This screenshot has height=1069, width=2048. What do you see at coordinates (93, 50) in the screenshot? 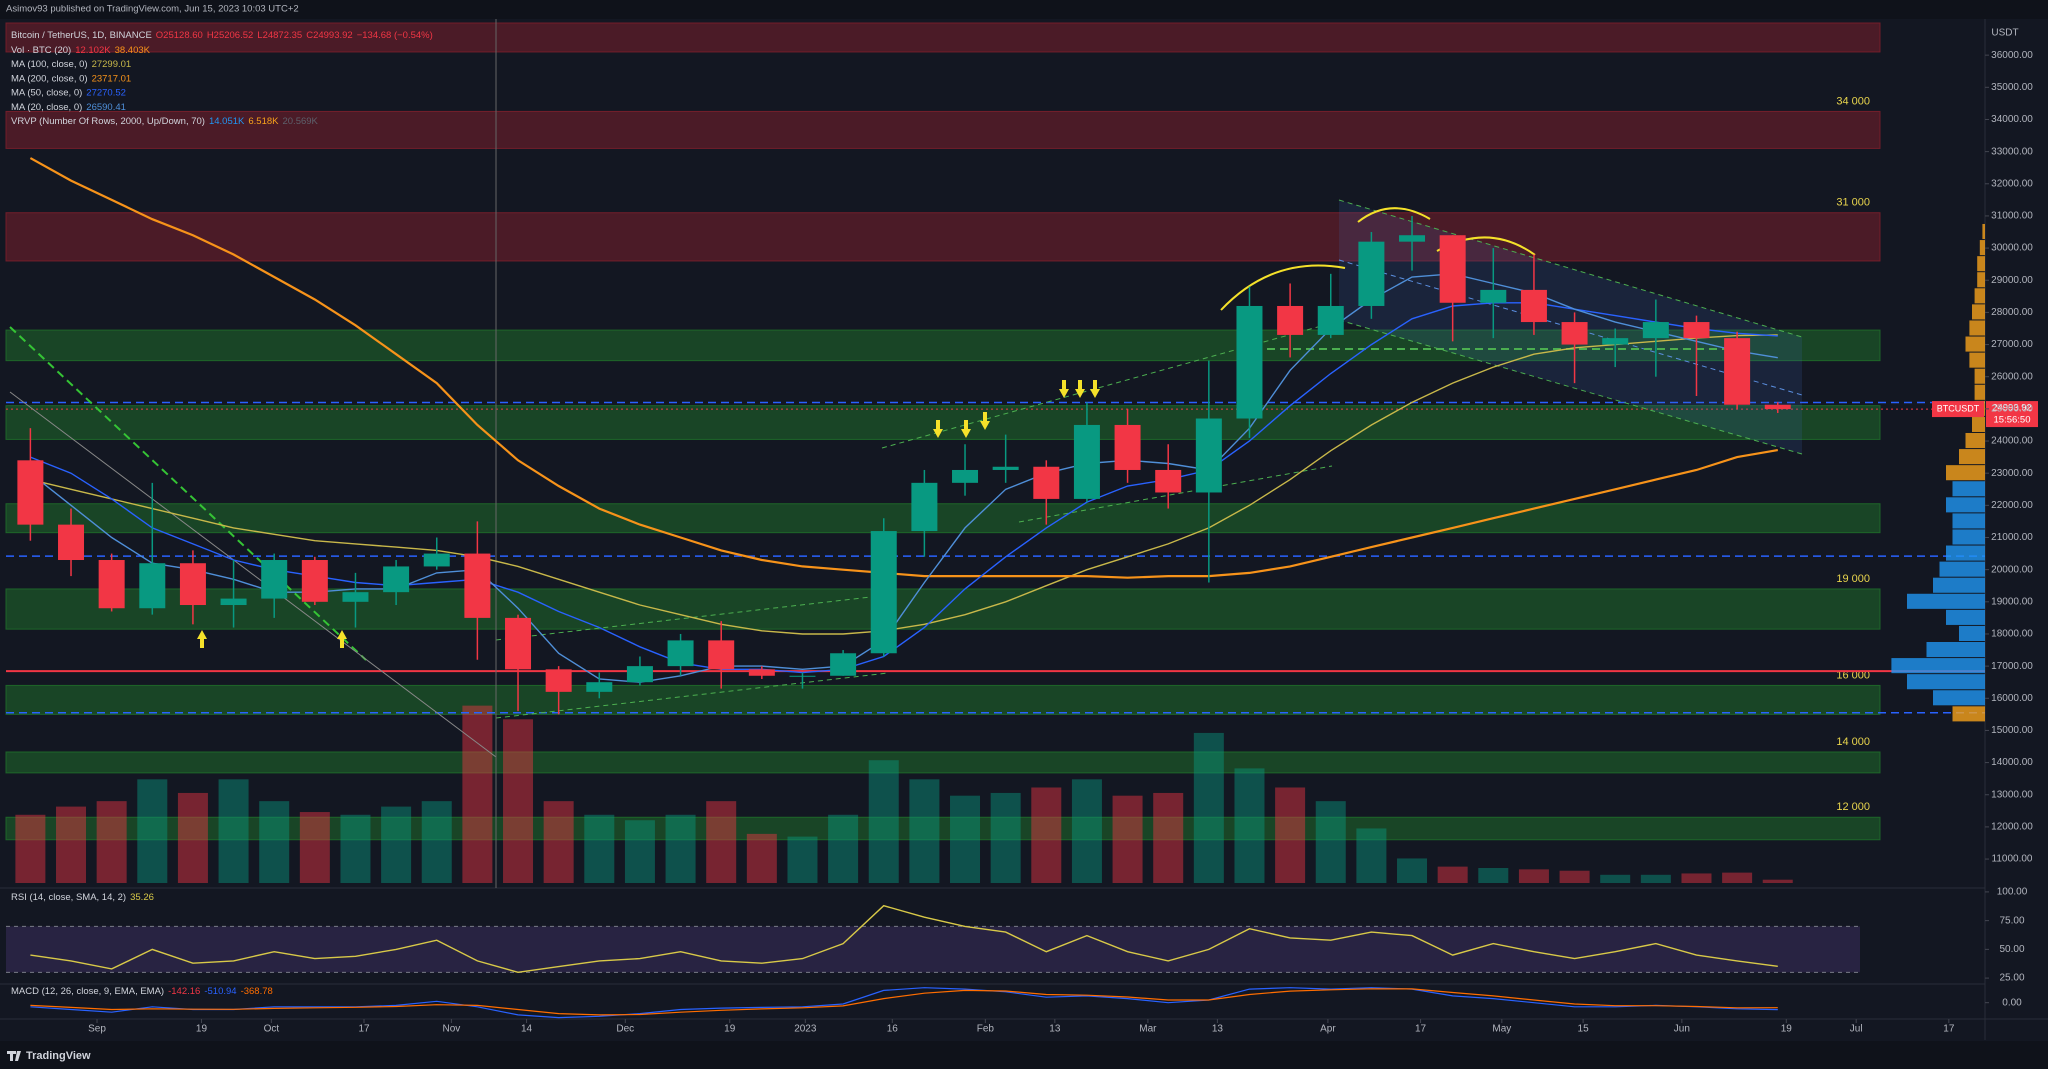
I see `legend-item: 12.102K` at bounding box center [93, 50].